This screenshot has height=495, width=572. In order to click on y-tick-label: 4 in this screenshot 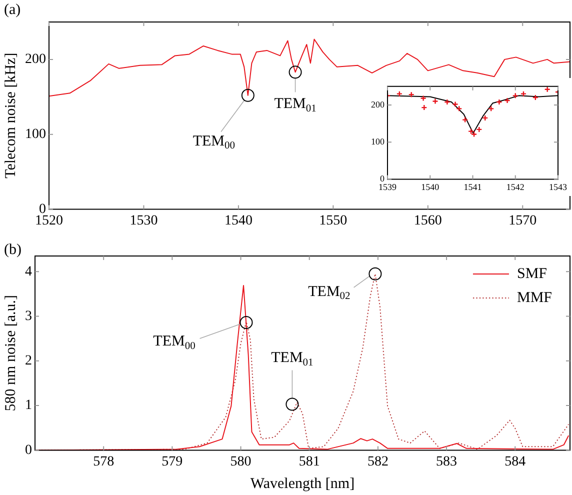, I will do `click(28, 272)`.